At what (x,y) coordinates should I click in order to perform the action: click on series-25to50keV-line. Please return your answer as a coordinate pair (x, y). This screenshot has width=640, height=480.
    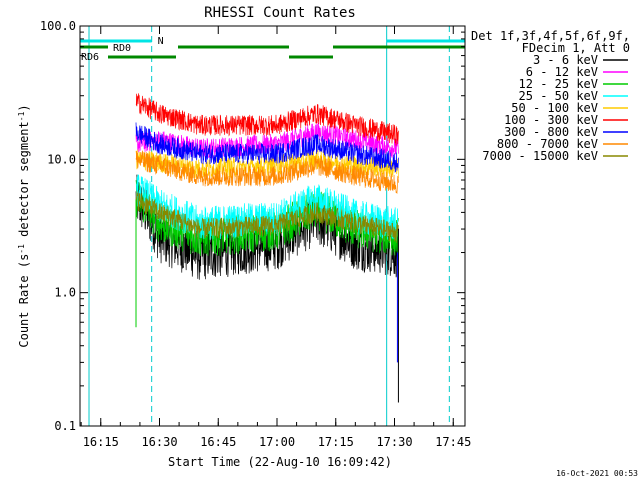
    Looking at the image, I should click on (267, 207).